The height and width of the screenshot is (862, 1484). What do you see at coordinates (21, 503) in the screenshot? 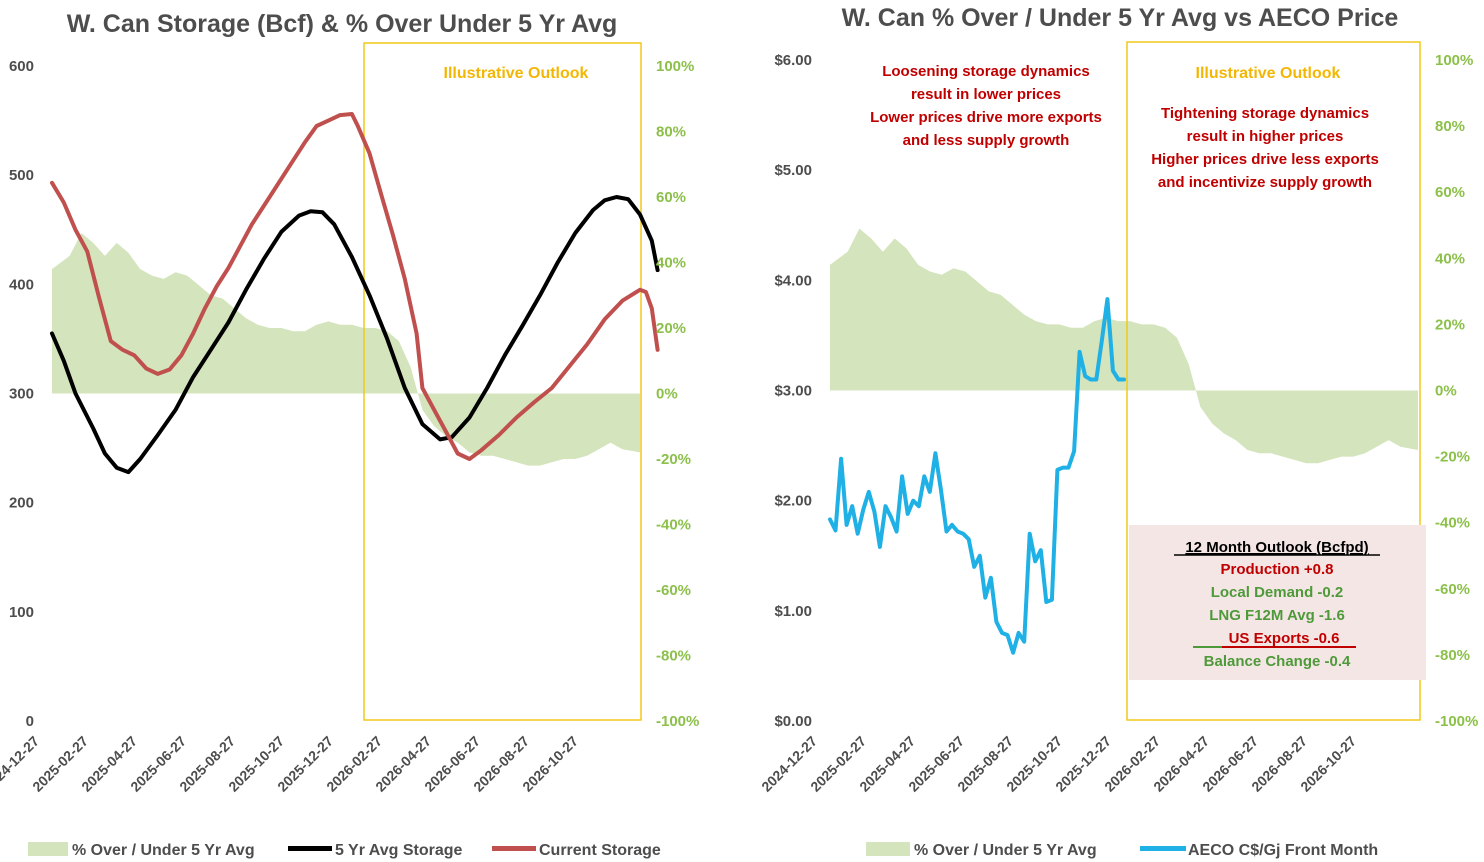
I see `y-tick-label: 200` at bounding box center [21, 503].